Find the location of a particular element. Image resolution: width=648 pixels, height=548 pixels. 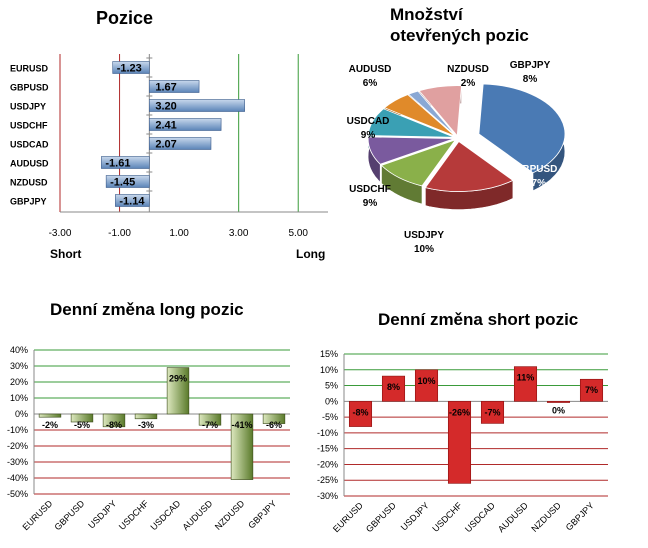

x-tick-label: 3.00 is located at coordinates (239, 233).